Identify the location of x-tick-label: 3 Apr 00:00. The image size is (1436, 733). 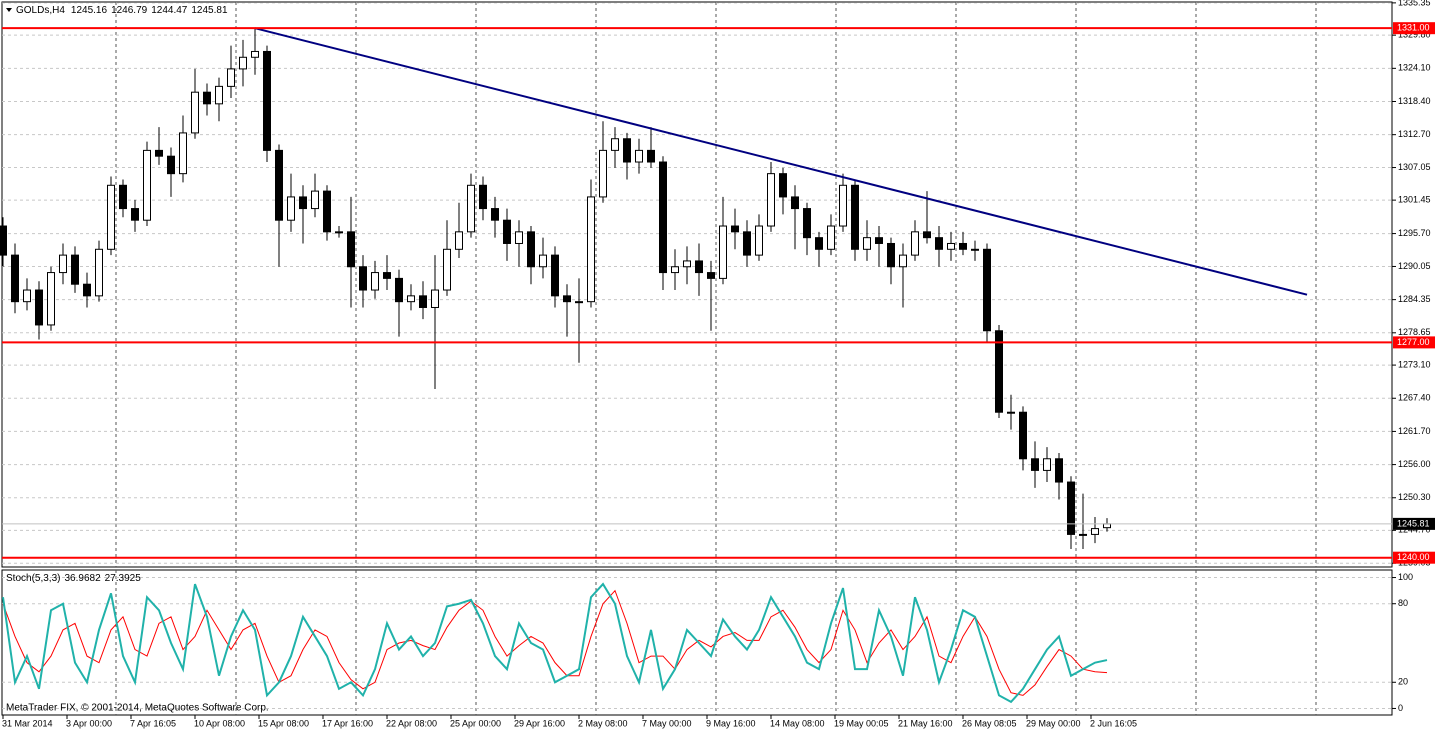
(89, 723).